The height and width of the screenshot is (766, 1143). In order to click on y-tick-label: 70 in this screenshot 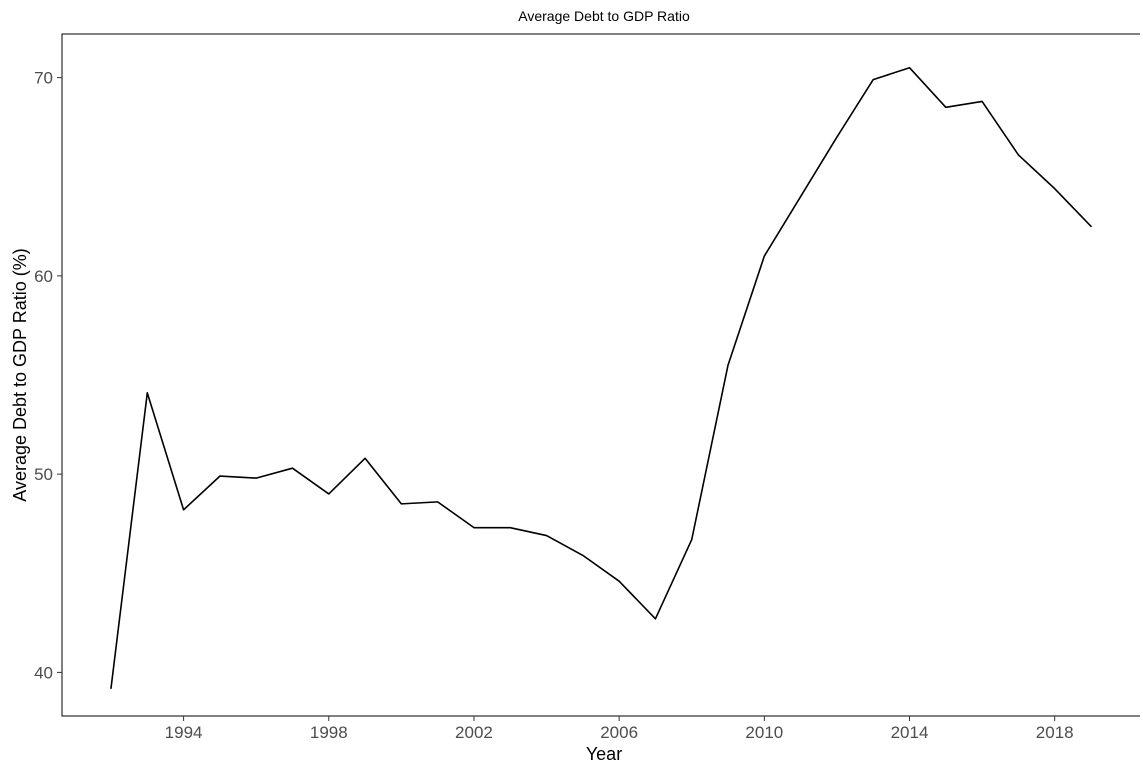, I will do `click(43, 78)`.